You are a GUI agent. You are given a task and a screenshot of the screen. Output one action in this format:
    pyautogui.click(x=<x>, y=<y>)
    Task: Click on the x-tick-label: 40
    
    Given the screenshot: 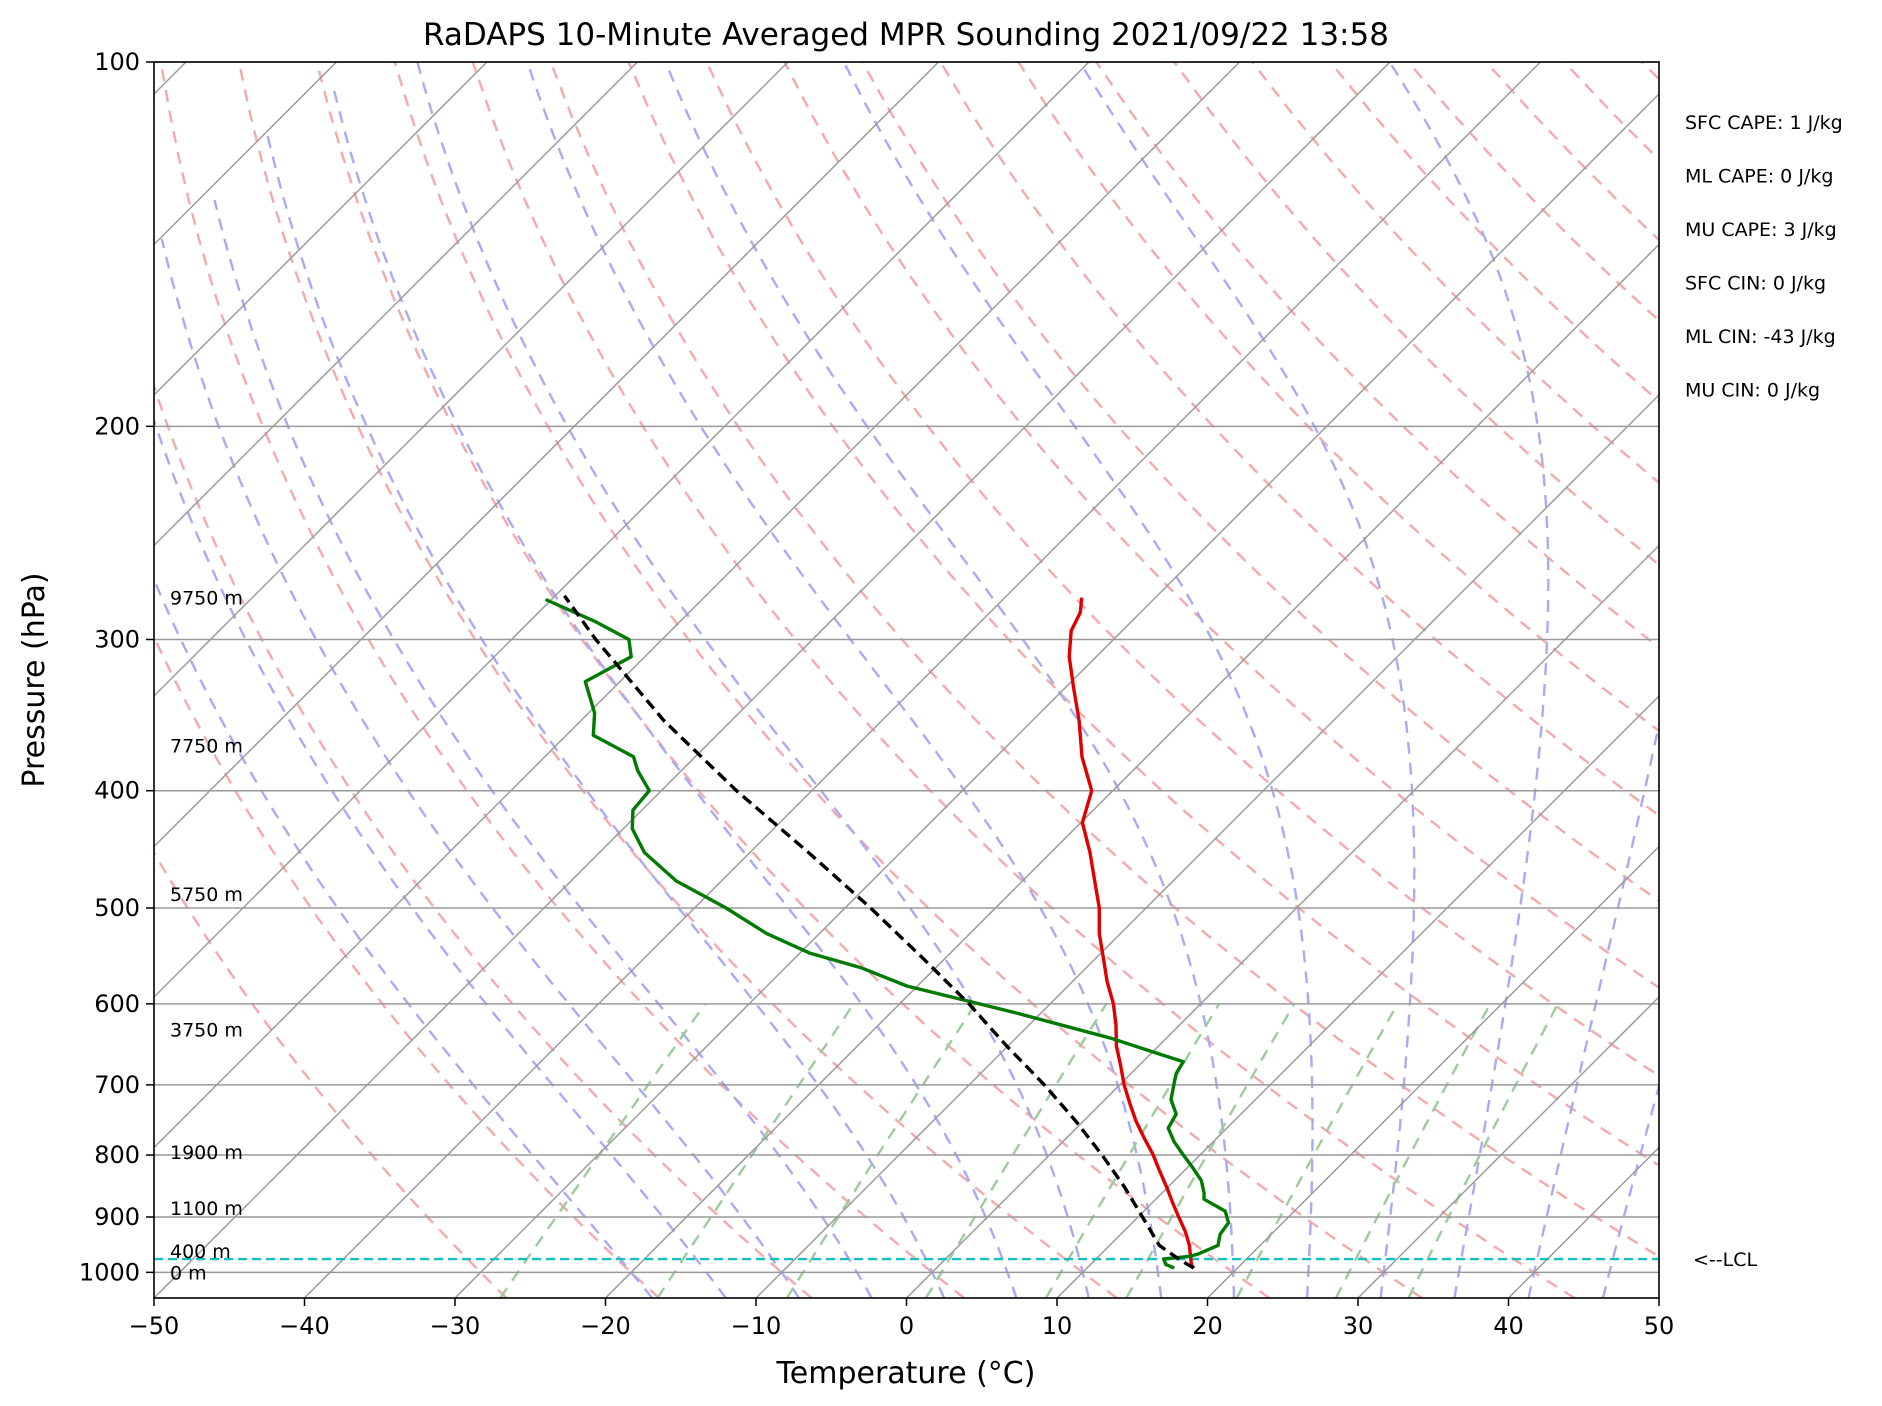 What is the action you would take?
    pyautogui.click(x=1508, y=1326)
    